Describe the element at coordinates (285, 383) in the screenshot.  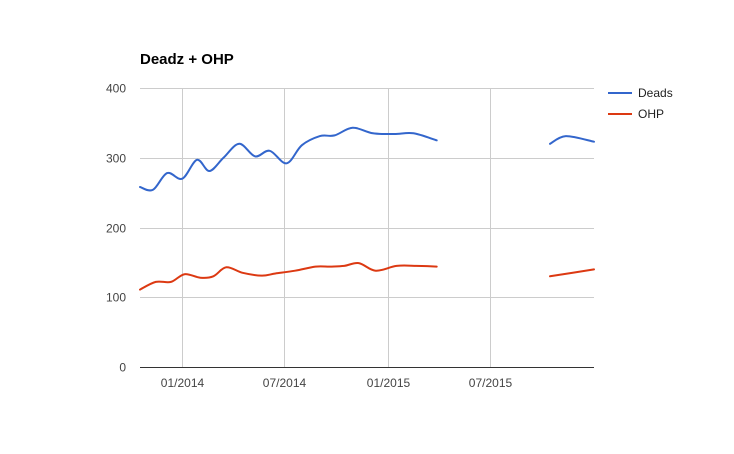
I see `x-tick-label: 07/2014` at that location.